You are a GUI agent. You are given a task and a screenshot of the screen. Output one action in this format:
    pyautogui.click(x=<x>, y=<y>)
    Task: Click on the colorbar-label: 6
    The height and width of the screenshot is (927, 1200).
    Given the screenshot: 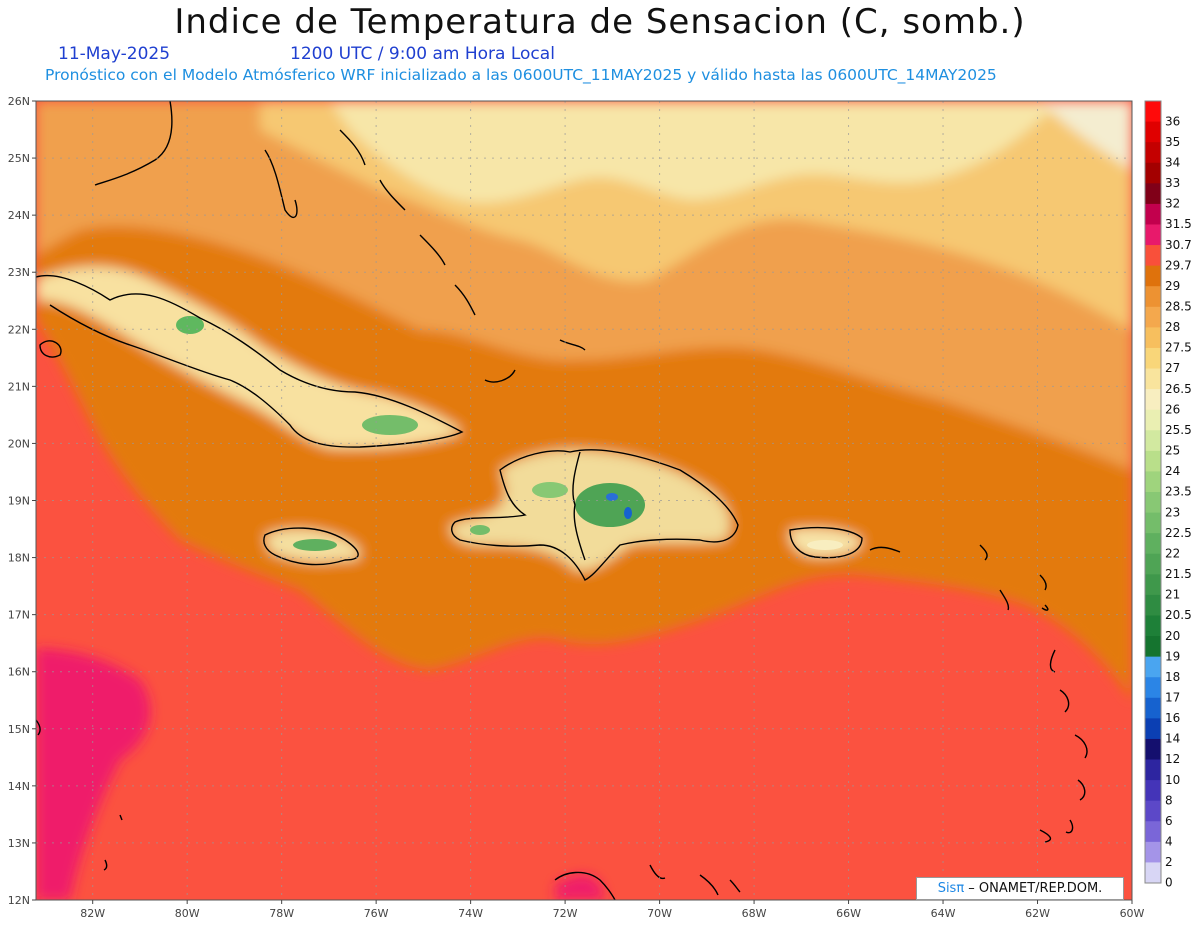 What is the action you would take?
    pyautogui.click(x=1169, y=821)
    